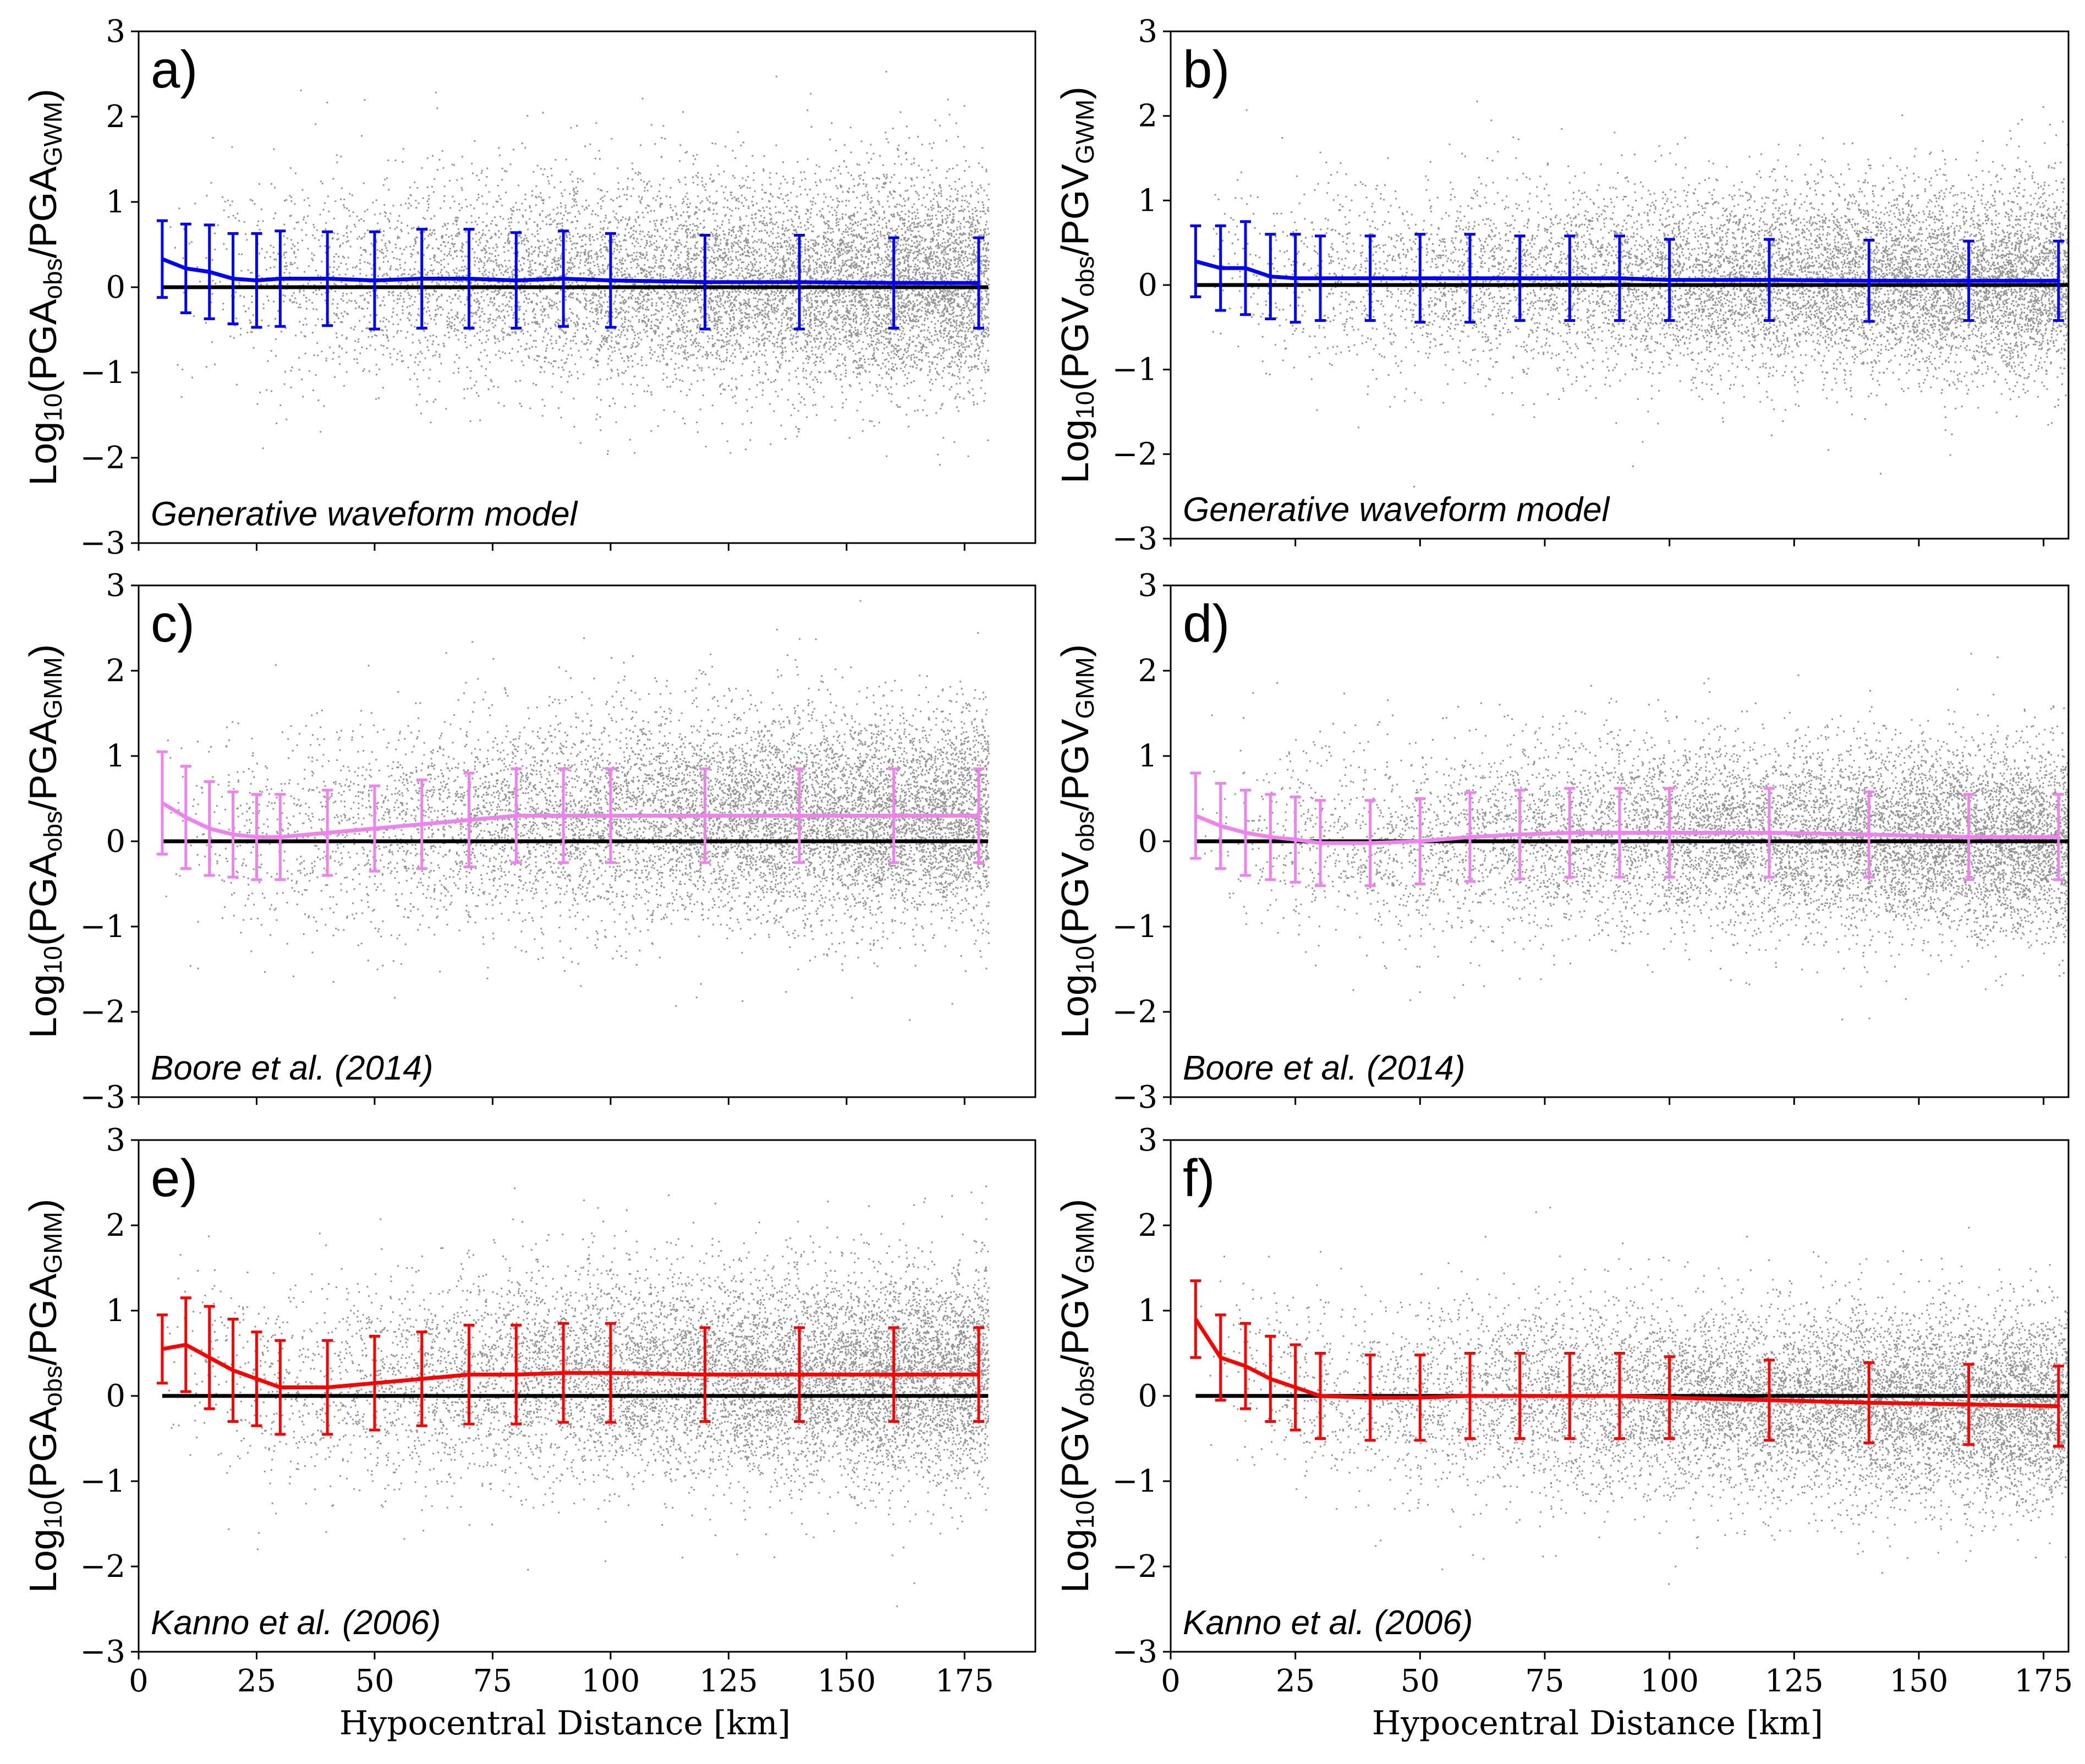 Image resolution: width=2085 pixels, height=1764 pixels. What do you see at coordinates (174, 69) in the screenshot?
I see `panel-label: a)` at bounding box center [174, 69].